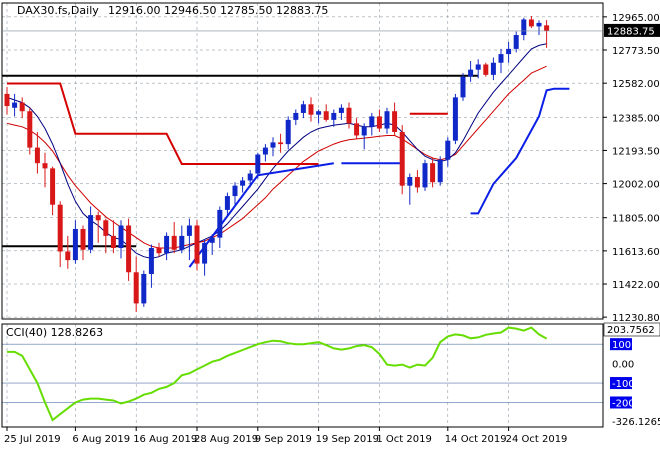 This screenshot has height=454, width=660. What do you see at coordinates (537, 439) in the screenshot?
I see `x-tick-label: 24 Oct 2019` at bounding box center [537, 439].